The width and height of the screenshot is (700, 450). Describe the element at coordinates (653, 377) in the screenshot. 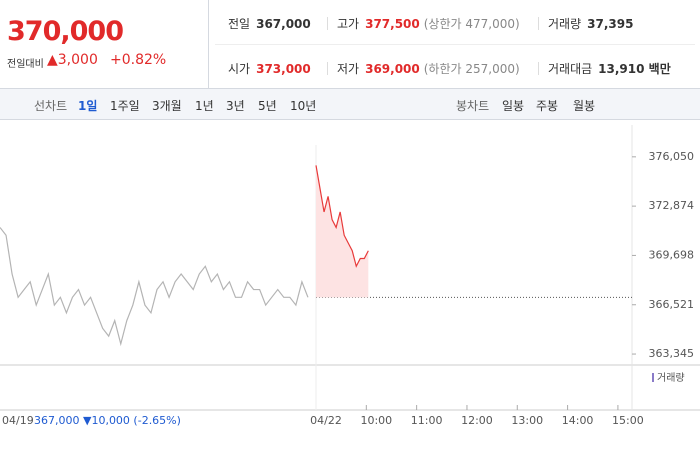

I see `legend-swatch` at that location.